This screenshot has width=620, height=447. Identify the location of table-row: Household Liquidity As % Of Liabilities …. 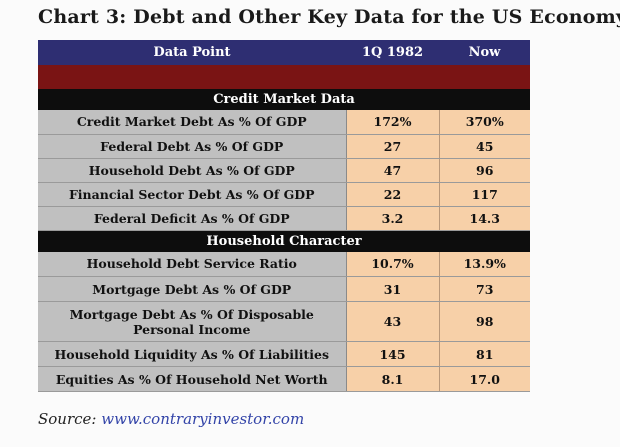
(284, 354).